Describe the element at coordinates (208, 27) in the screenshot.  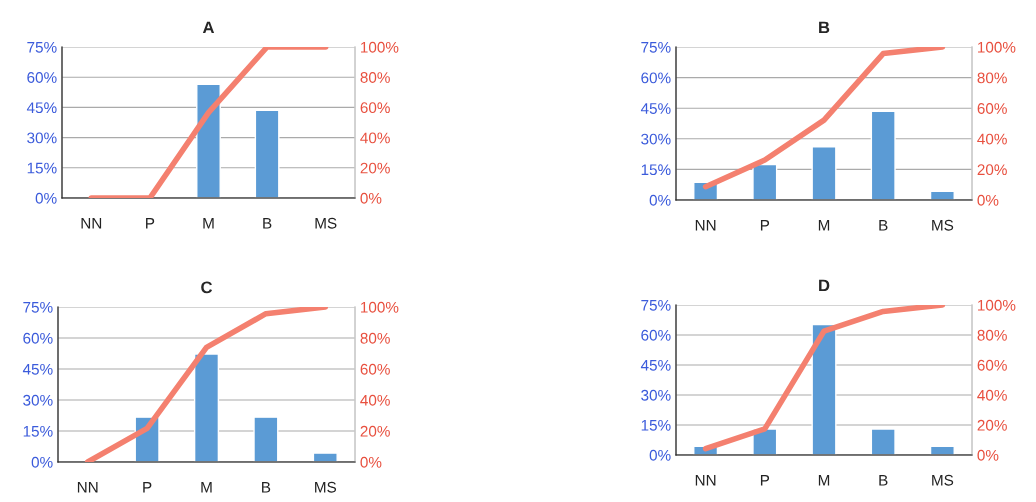
I see `chart-title: A` at that location.